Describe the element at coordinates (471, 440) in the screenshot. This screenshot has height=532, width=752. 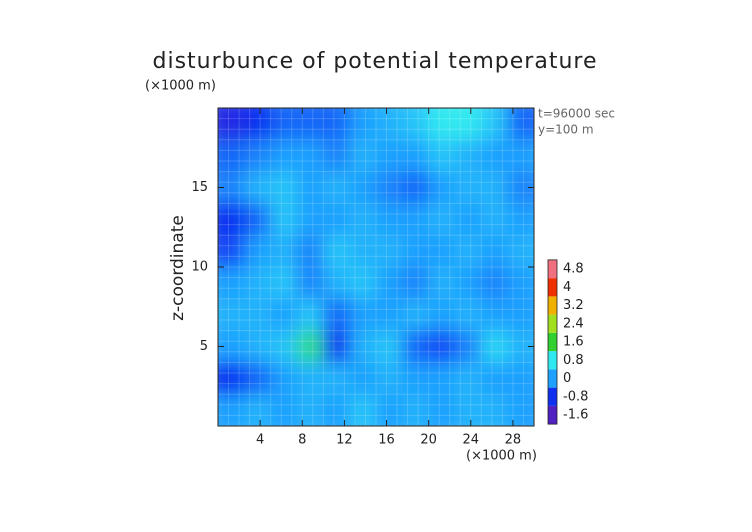
I see `x-tick-label: 24` at that location.